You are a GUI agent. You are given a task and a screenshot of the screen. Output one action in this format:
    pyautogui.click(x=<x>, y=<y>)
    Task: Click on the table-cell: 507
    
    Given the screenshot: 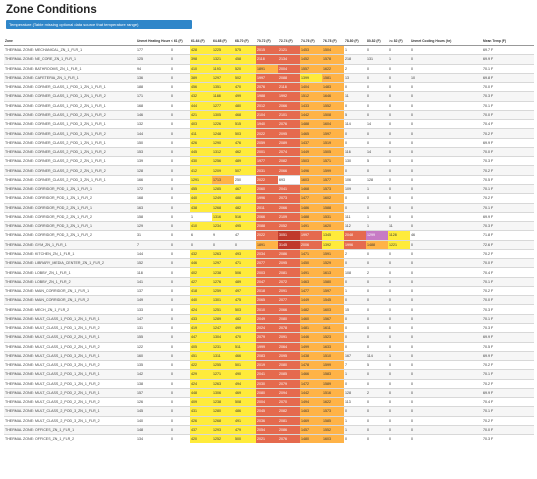 What is the action you would take?
    pyautogui.click(x=245, y=170)
    